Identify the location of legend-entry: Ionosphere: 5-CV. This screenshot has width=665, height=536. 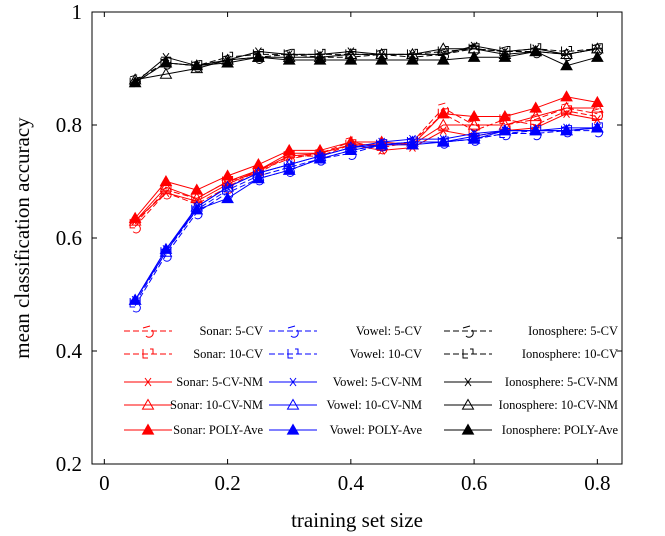
(531, 331).